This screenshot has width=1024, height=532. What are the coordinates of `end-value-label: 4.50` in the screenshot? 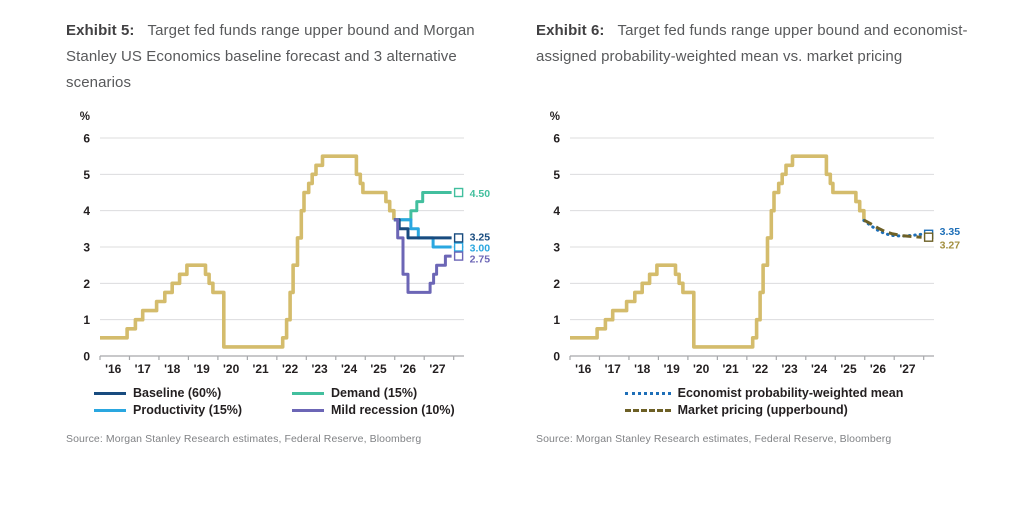 It's located at (480, 194).